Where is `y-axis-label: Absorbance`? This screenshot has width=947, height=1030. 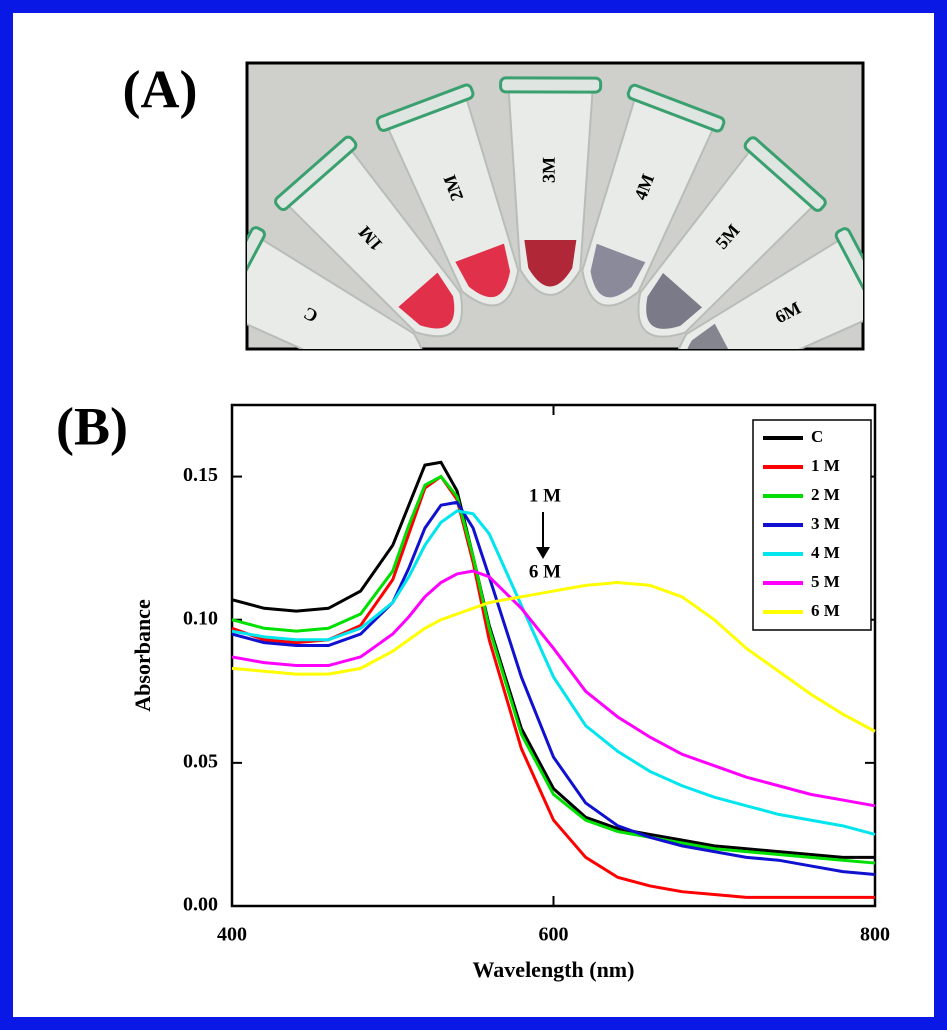
y-axis-label: Absorbance is located at coordinates (142, 655).